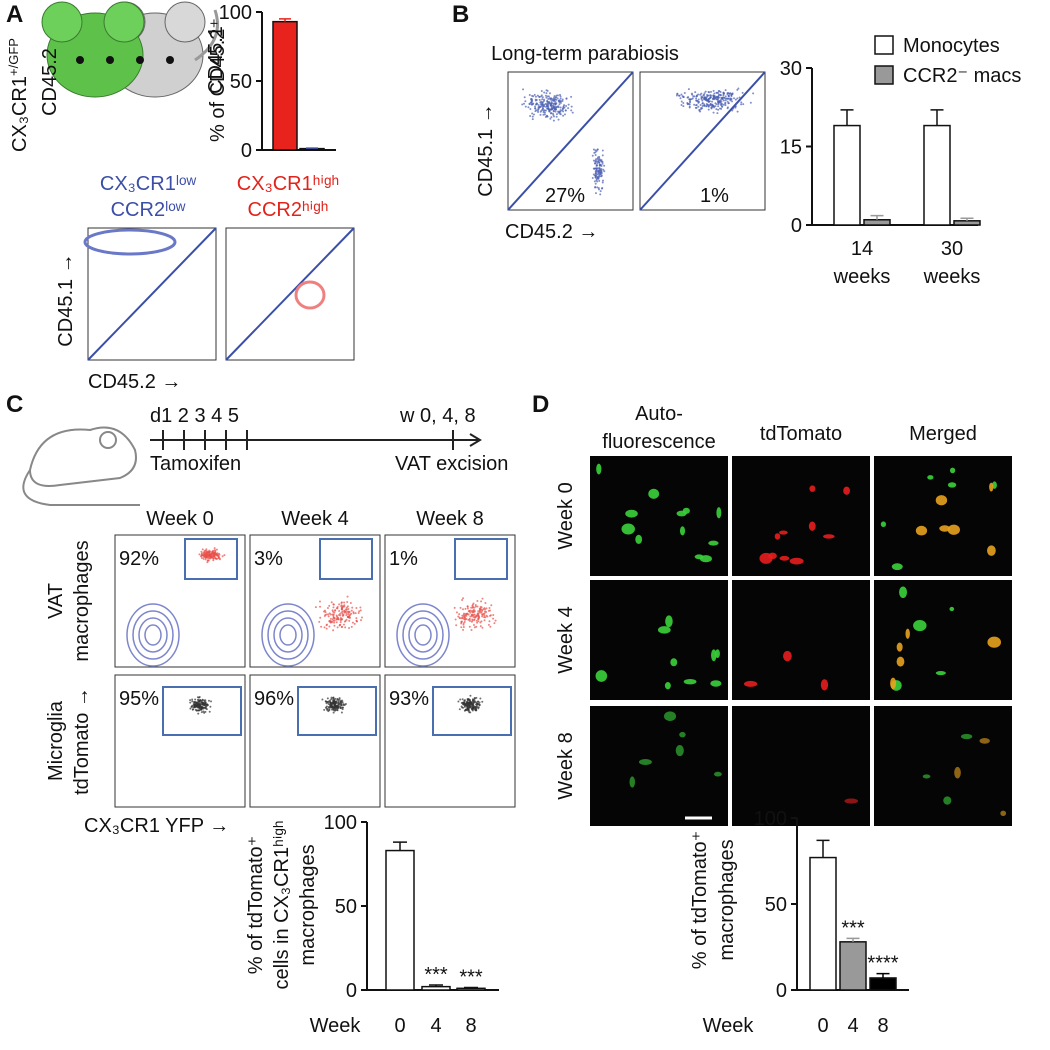 Image resolution: width=1050 pixels, height=1050 pixels. Describe the element at coordinates (770, 819) in the screenshot. I see `y-tick-label: 100` at that location.